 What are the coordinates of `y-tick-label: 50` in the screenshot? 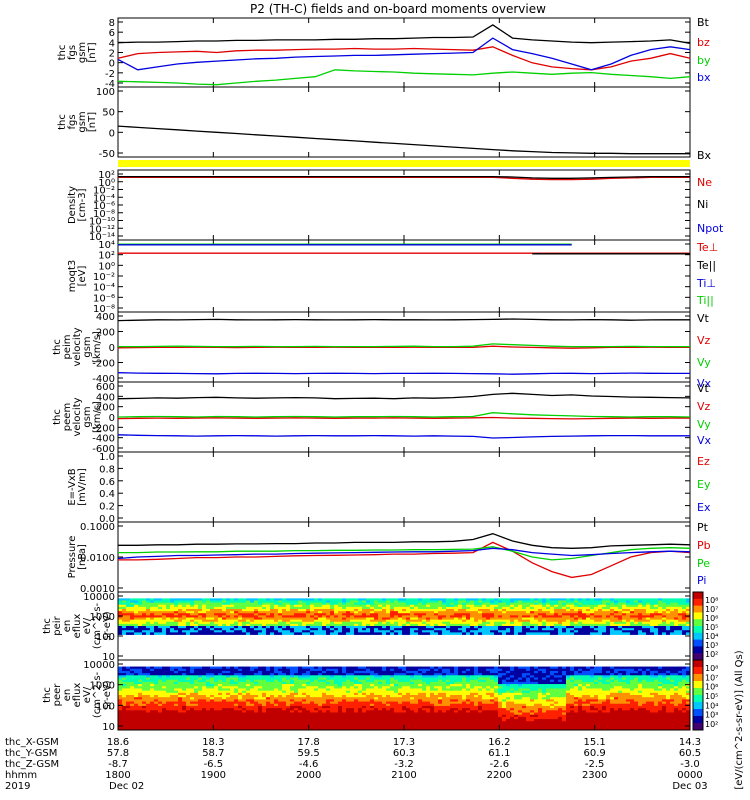 It's located at (108, 113).